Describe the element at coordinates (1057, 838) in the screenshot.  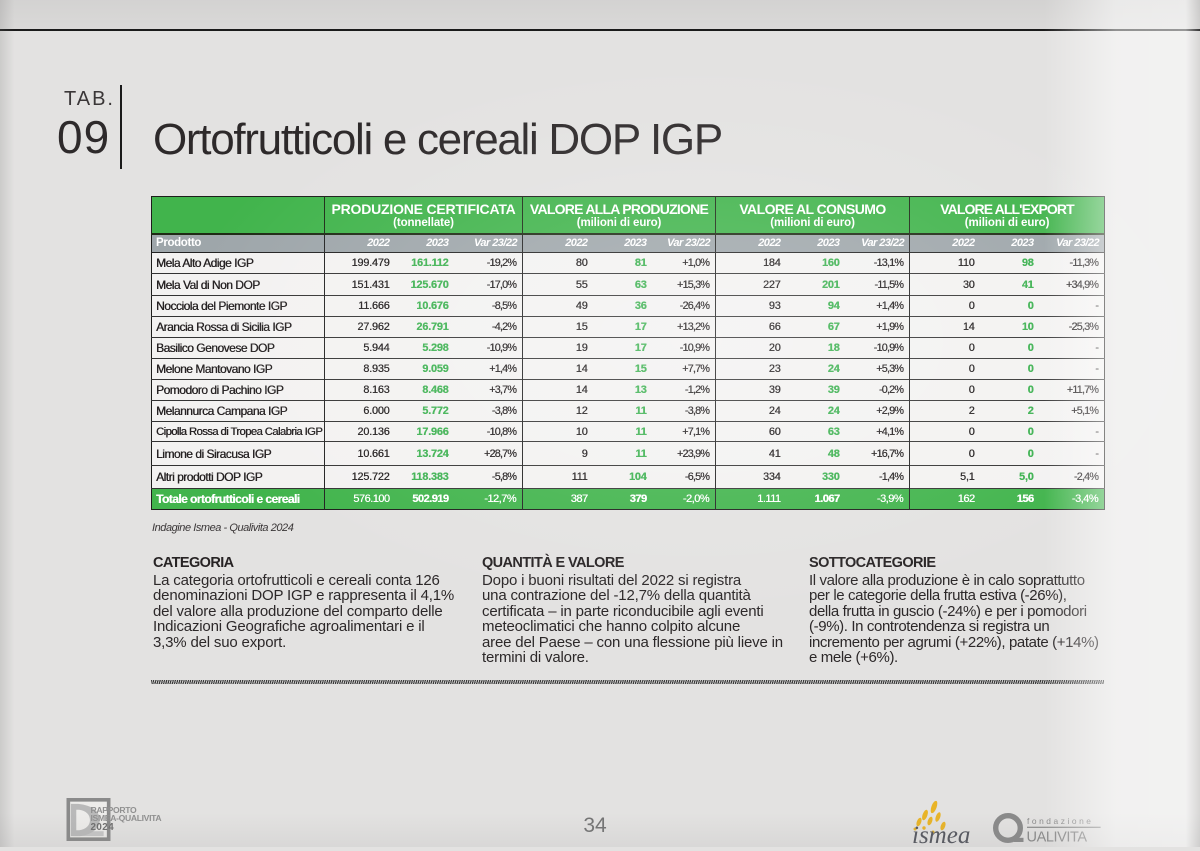
I see `svg-text: UALIVITA` at that location.